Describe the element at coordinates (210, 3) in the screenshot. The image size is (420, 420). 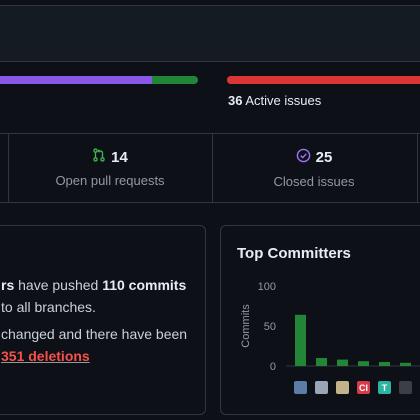
I see `top-divider` at that location.